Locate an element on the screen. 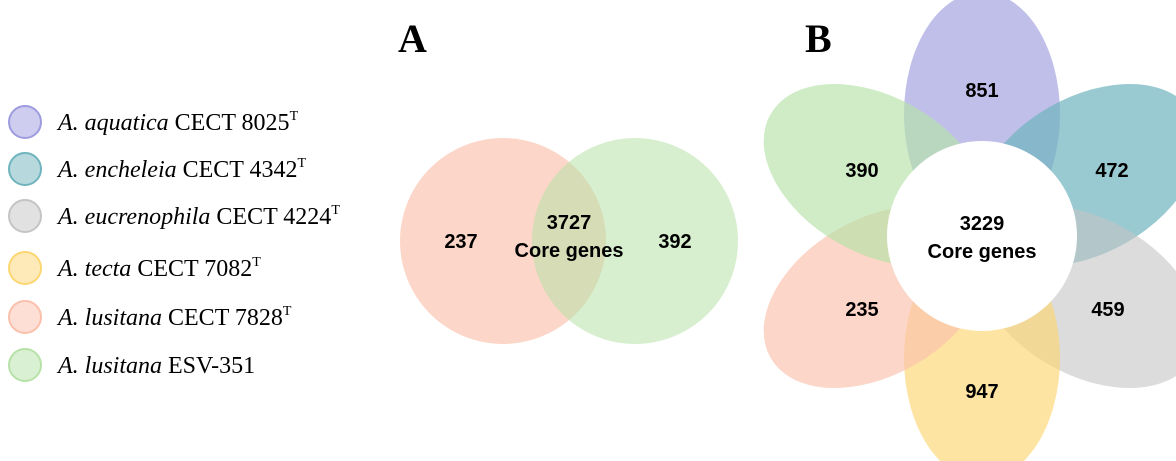 This screenshot has width=1176, height=461. venn-a: 237 392 3727 Core genes is located at coordinates (569, 241).